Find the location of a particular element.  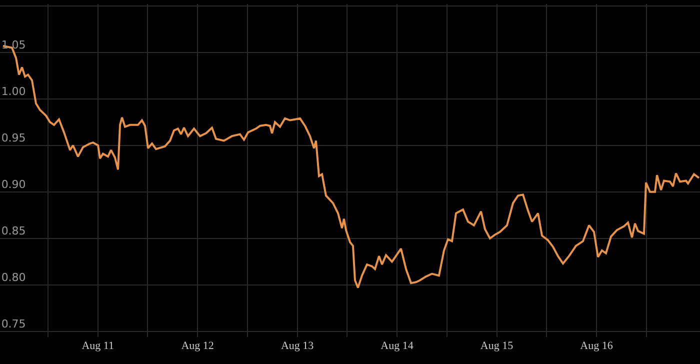

x-tick-label: Aug 16 is located at coordinates (597, 346).